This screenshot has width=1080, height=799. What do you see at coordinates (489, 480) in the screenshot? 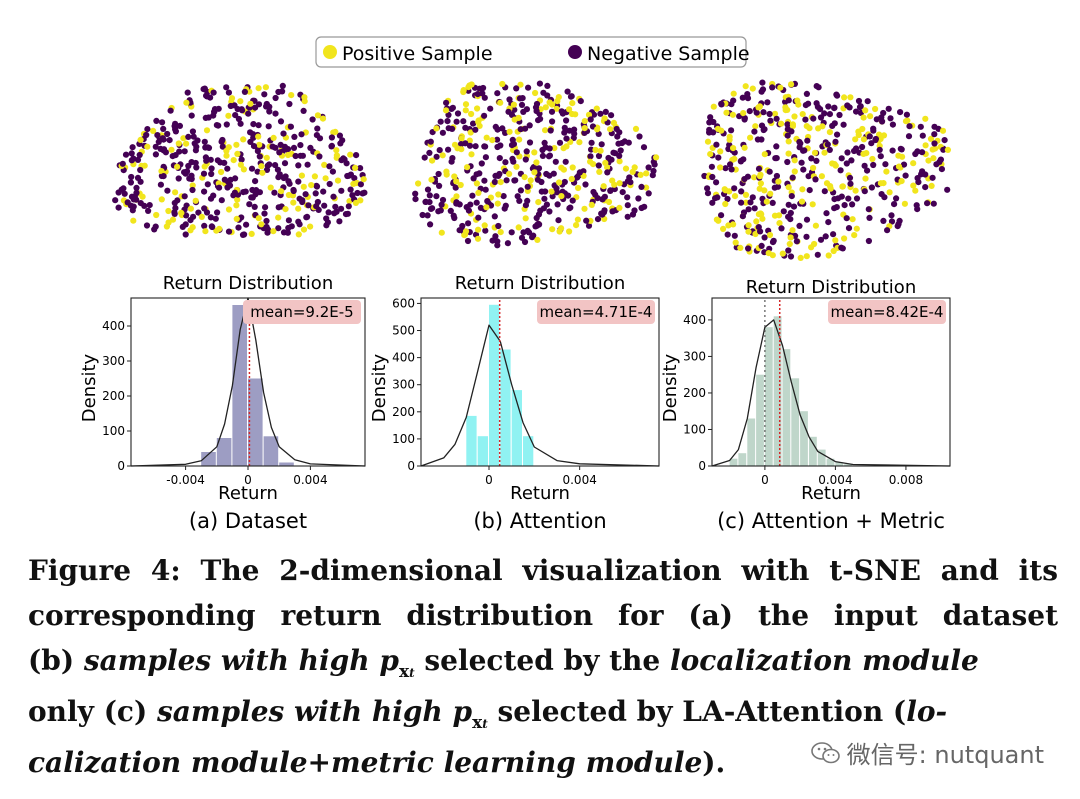
I see `x-tick-label: 0` at bounding box center [489, 480].